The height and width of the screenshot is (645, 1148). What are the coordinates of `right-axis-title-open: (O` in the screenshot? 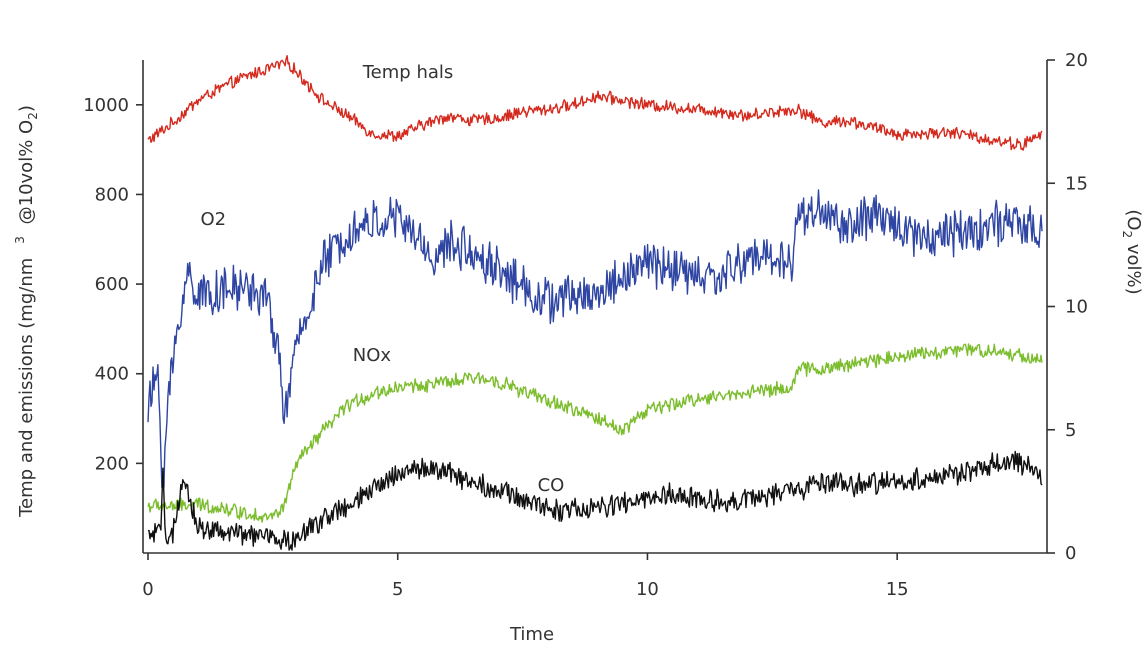 It's located at (1133, 219).